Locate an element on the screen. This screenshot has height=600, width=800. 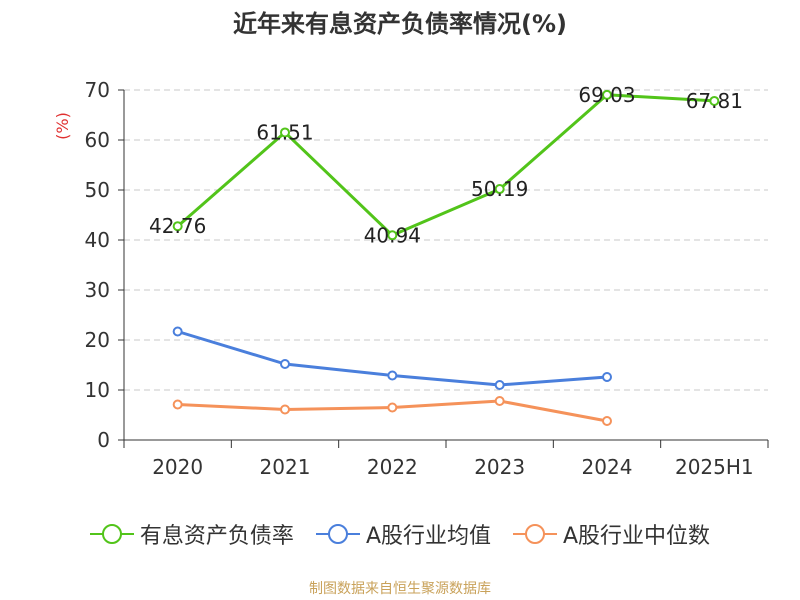
y-tick-label: 10 is located at coordinates (97, 390).